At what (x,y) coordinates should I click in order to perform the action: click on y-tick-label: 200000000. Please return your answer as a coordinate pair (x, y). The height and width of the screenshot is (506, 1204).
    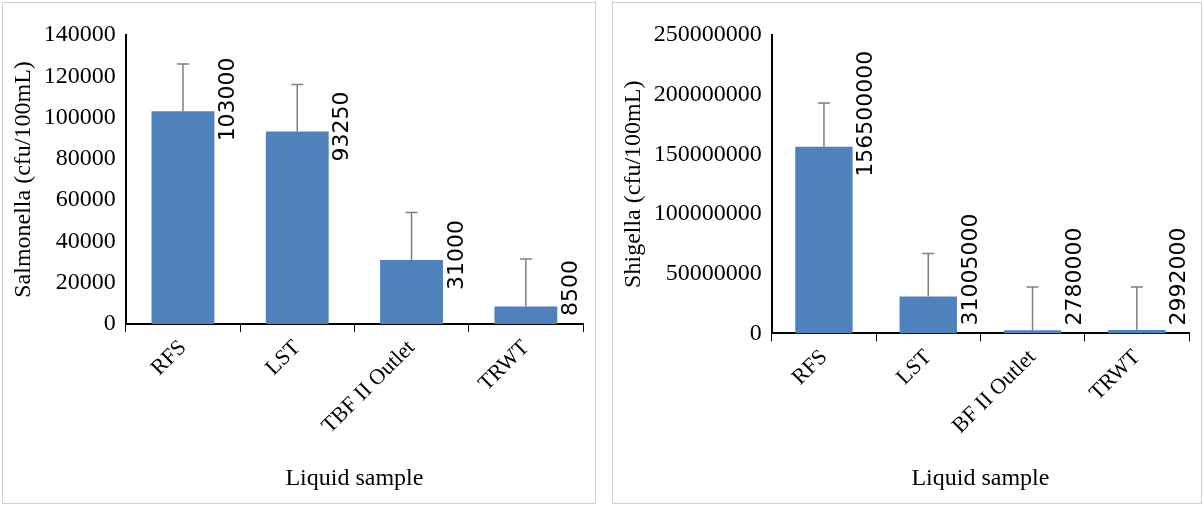
    Looking at the image, I should click on (707, 92).